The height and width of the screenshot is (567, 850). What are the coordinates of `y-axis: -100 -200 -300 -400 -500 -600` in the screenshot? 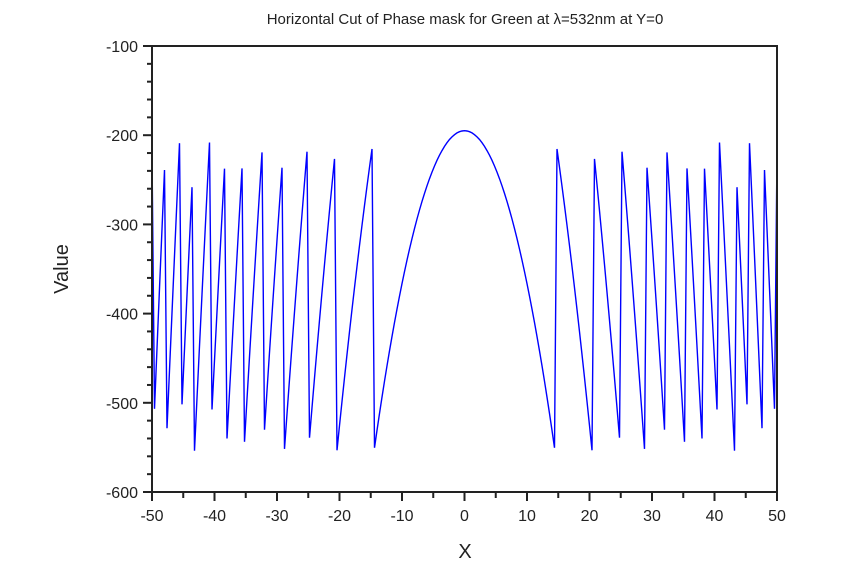 It's located at (129, 270).